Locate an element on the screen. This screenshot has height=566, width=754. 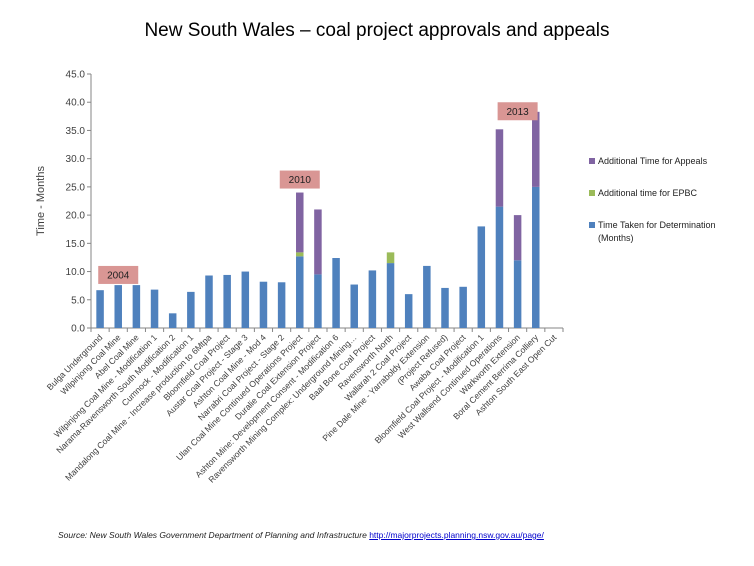
annotation-box-2010 is located at coordinates (299, 179).